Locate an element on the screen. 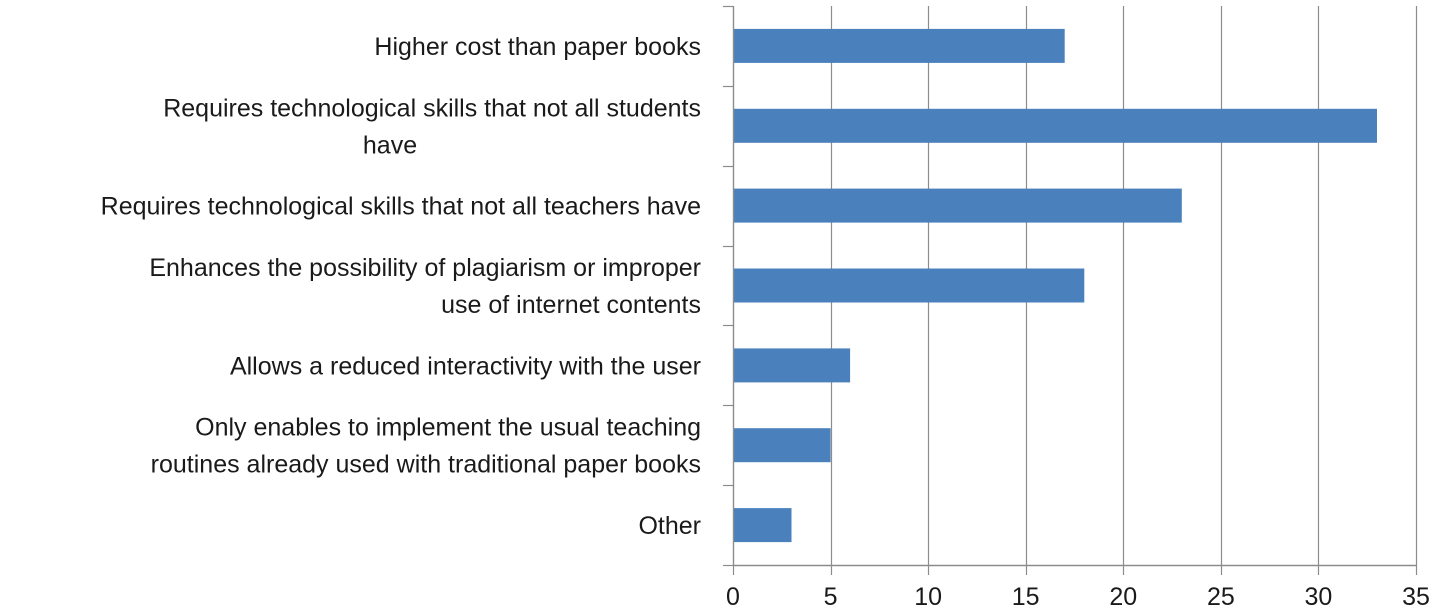  x-tick-label-35: 35 is located at coordinates (1416, 597).